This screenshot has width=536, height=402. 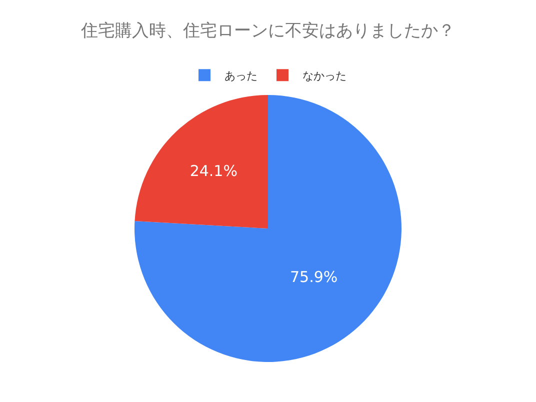 I want to click on pie-slice, so click(x=201, y=161).